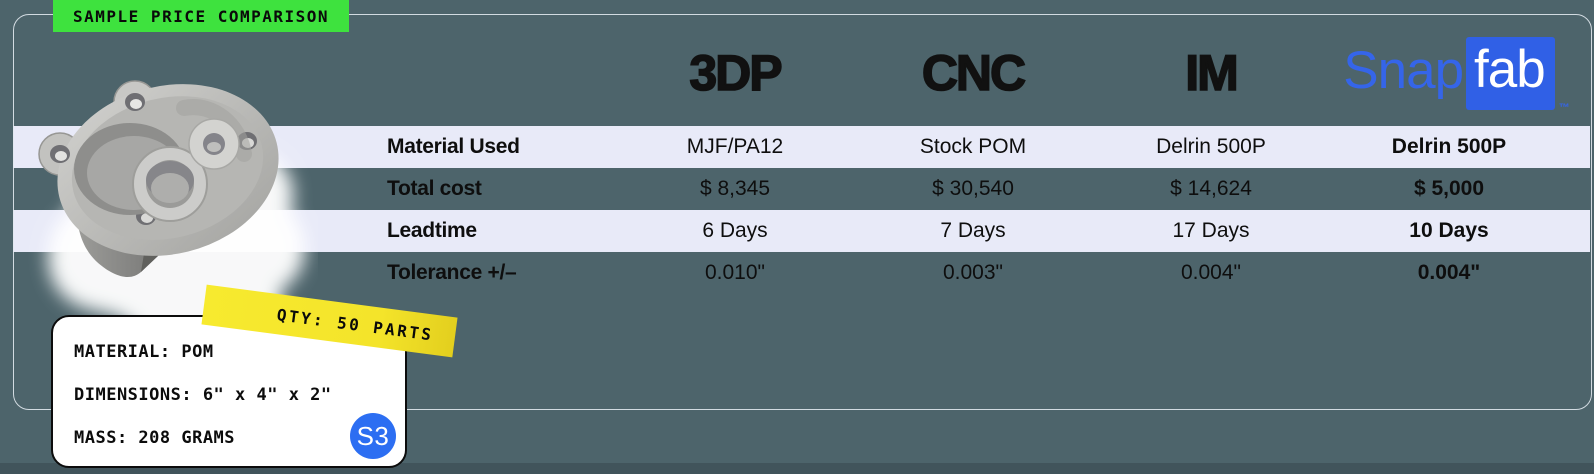 The width and height of the screenshot is (1594, 474). What do you see at coordinates (144, 352) in the screenshot?
I see `spec-material: MATERIAL: POM` at bounding box center [144, 352].